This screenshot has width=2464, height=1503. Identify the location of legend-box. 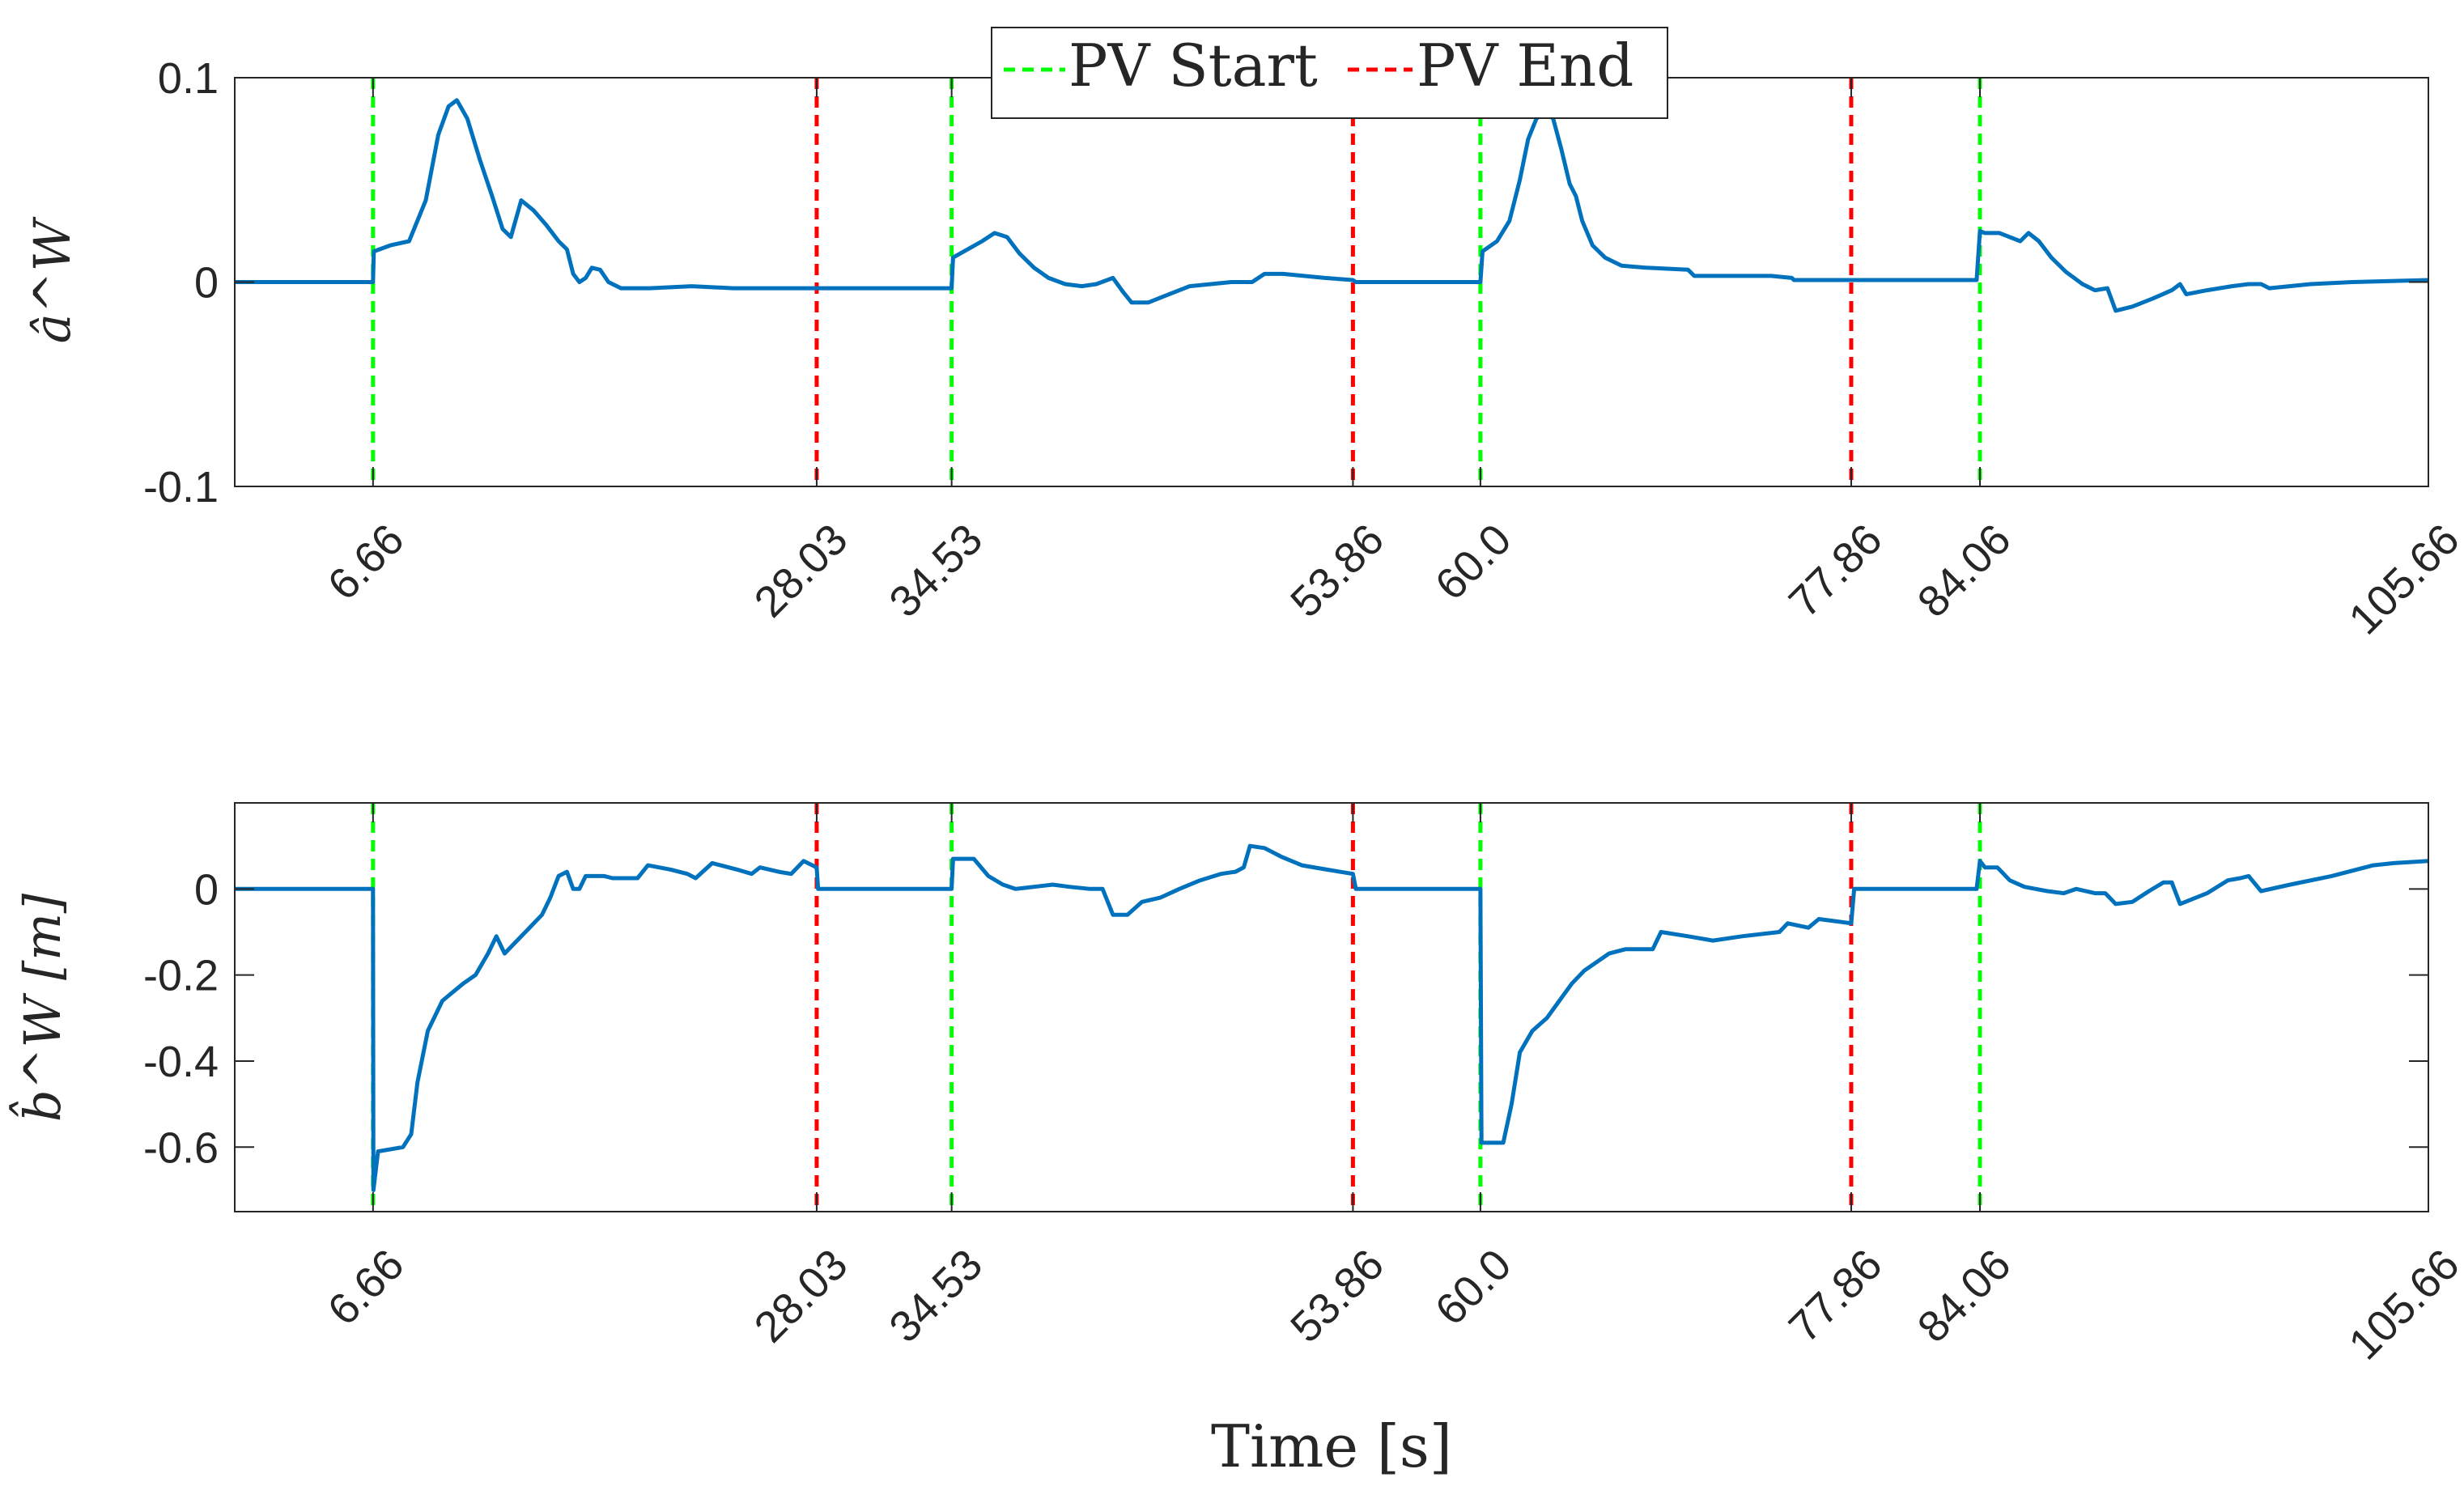
(1330, 73).